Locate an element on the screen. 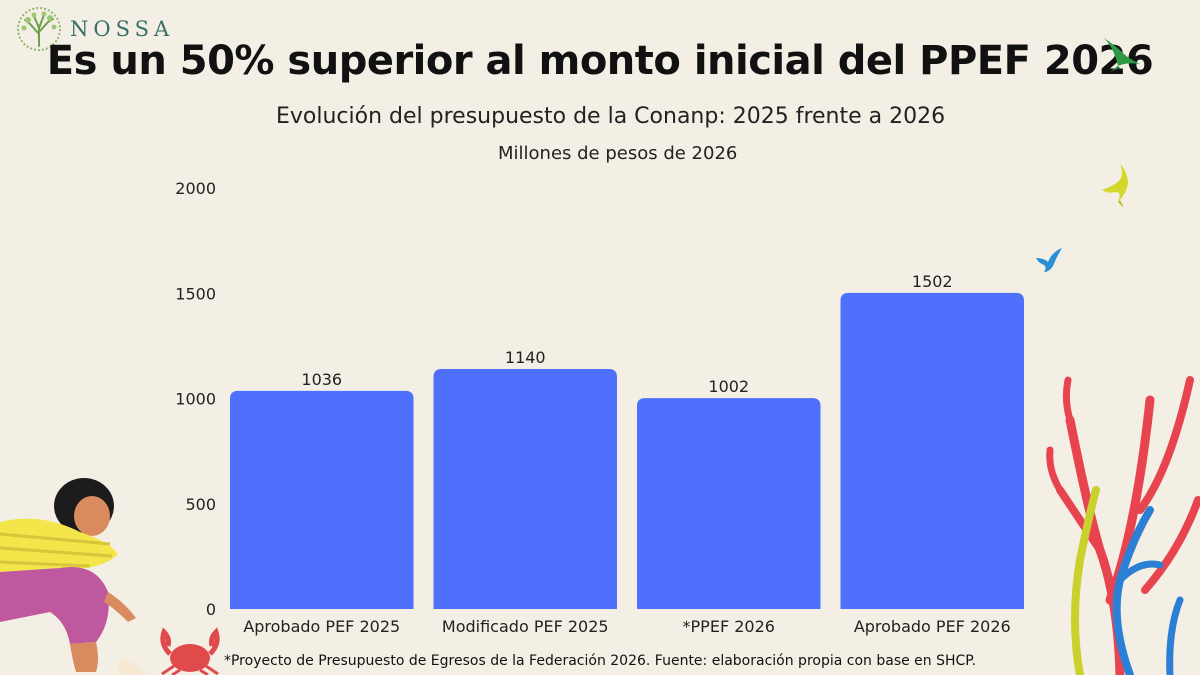 This screenshot has width=1200, height=675. y-tick-label: 1000 is located at coordinates (195, 399).